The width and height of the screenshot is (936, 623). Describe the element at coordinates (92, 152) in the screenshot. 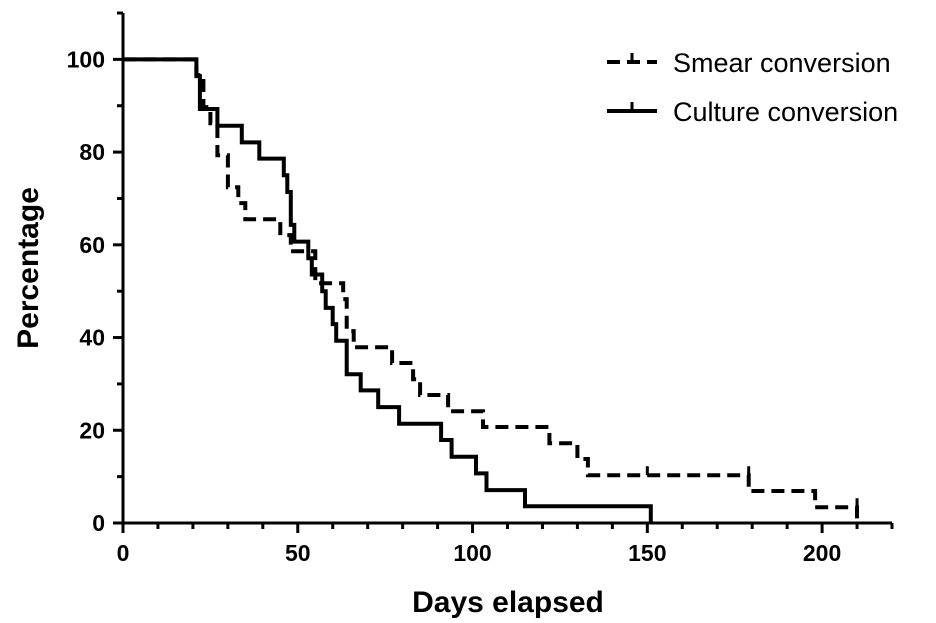

I see `y-tick-label: 80` at that location.